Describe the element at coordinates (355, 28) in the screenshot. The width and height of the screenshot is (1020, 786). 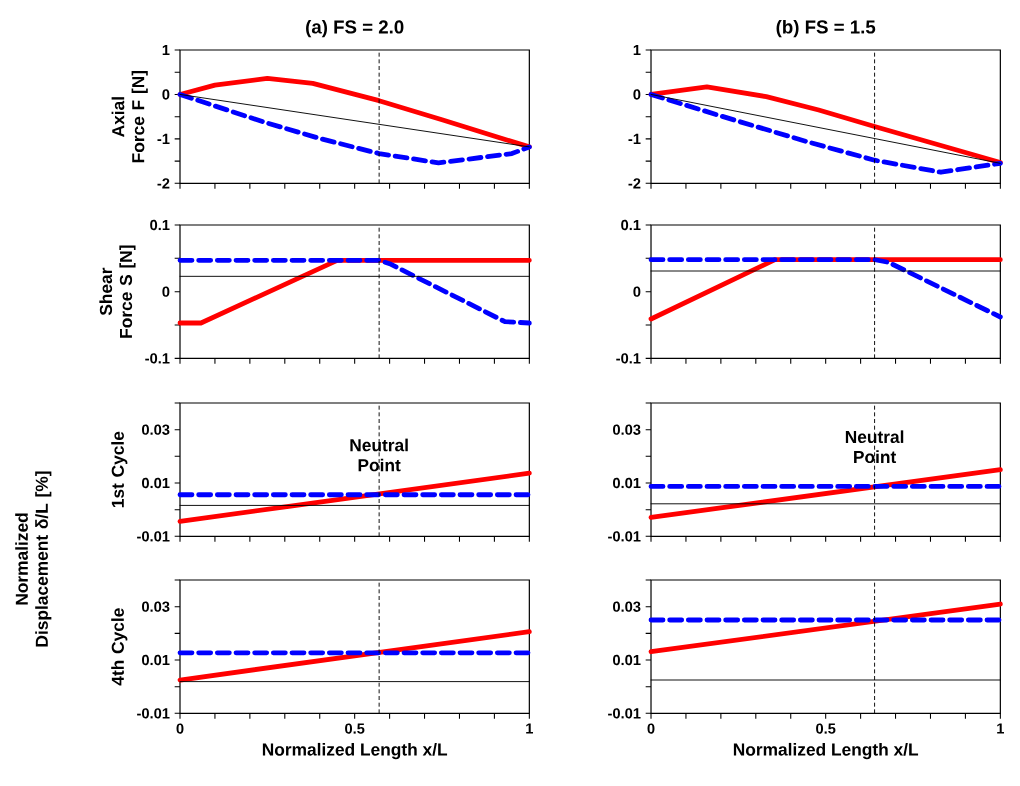
I see `chart-title: (a) FS = 2.0` at that location.